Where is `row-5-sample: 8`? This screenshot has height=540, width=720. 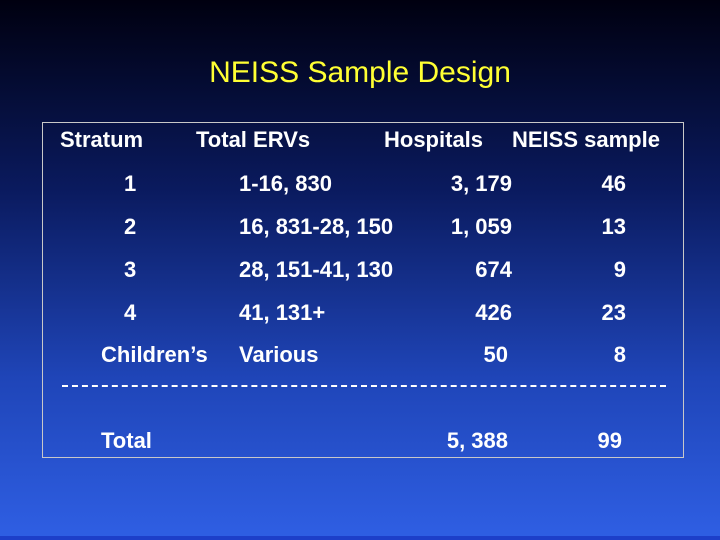
row-5-sample: 8 is located at coordinates (619, 354).